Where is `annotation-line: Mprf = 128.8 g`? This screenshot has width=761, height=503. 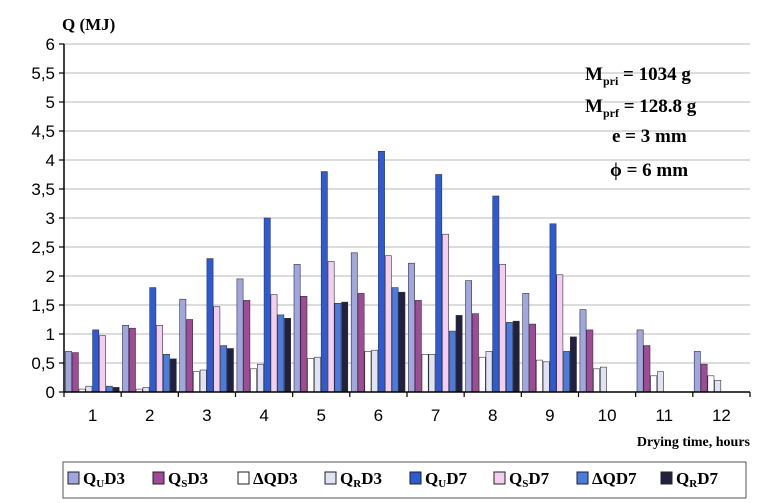
annotation-line: Mprf = 128.8 g is located at coordinates (641, 108).